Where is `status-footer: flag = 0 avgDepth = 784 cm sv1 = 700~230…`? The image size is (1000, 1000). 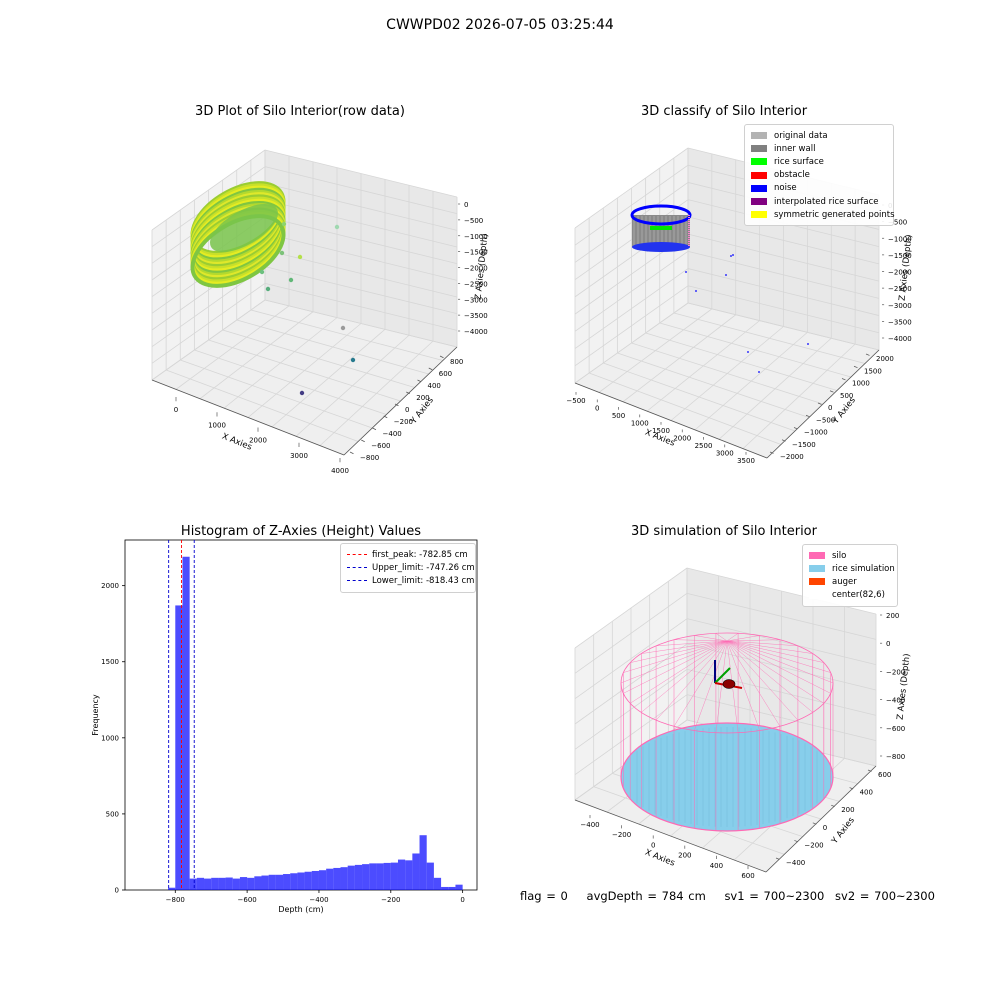 status-footer: flag = 0 avgDepth = 784 cm sv1 = 700~230… is located at coordinates (734, 896).